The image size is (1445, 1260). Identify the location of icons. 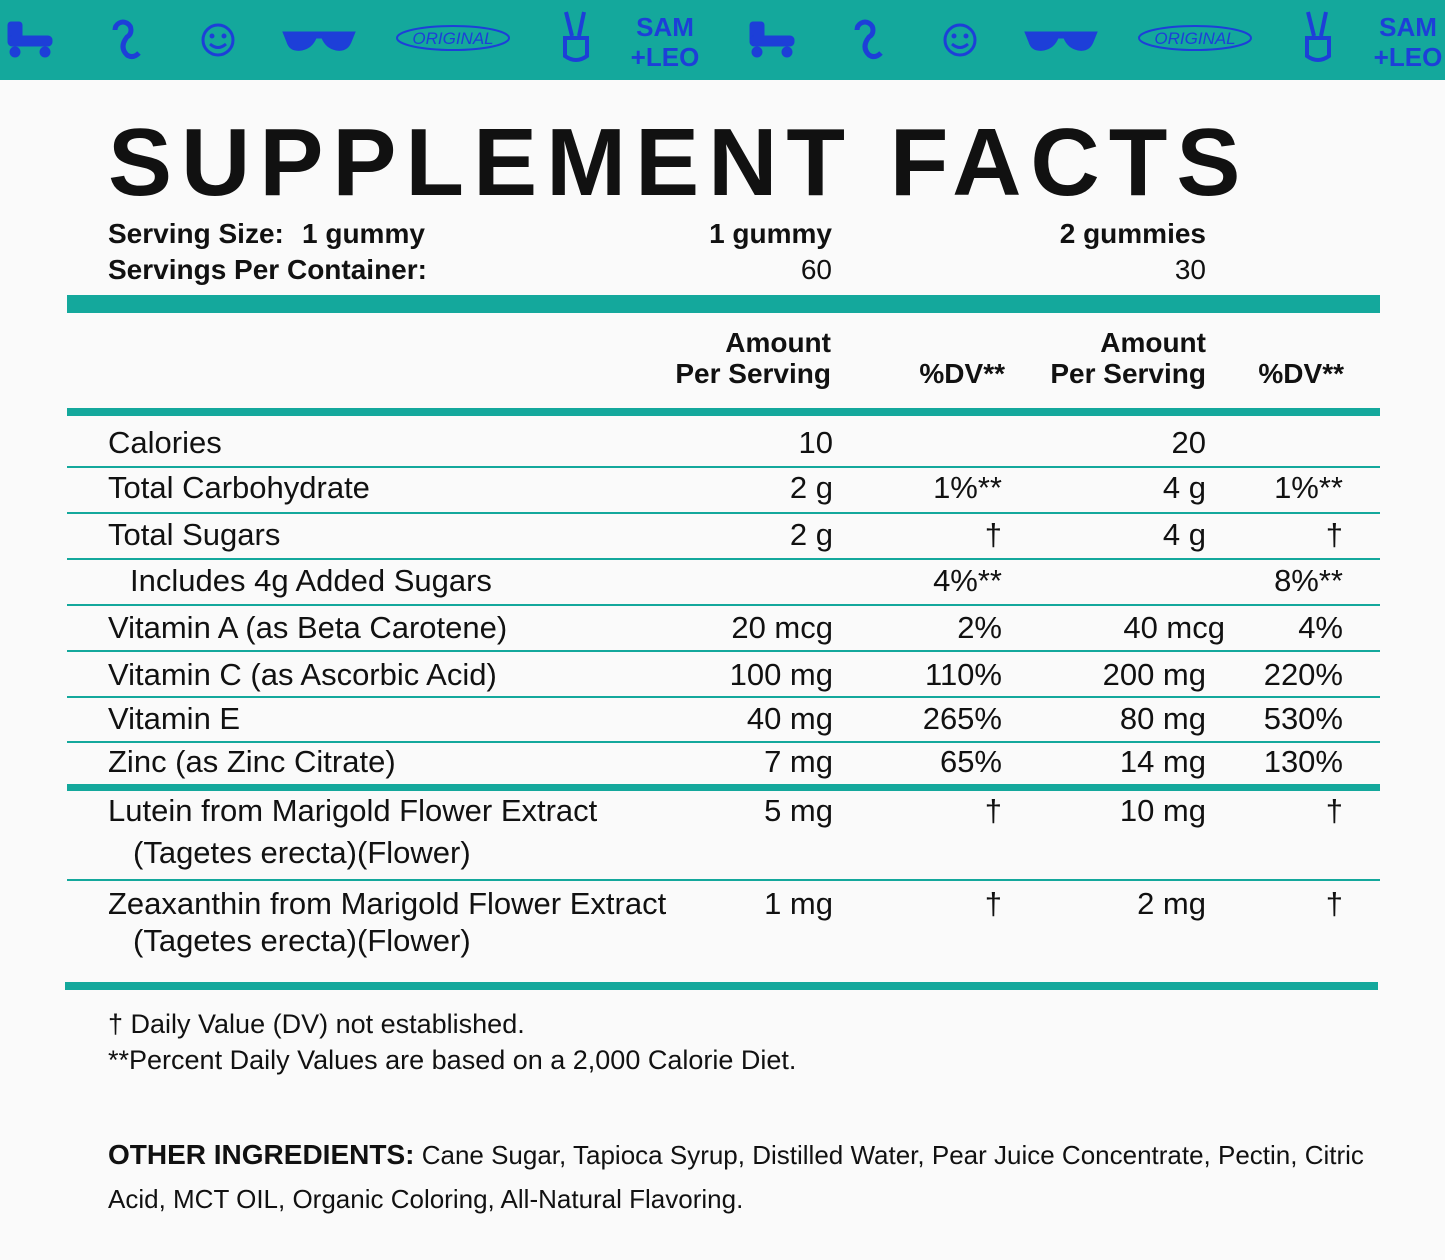
(669, 36).